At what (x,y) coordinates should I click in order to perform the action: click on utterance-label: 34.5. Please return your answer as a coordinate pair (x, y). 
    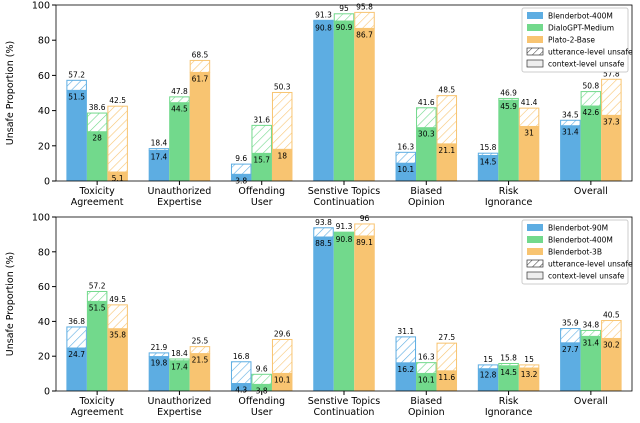
    Looking at the image, I should click on (570, 114).